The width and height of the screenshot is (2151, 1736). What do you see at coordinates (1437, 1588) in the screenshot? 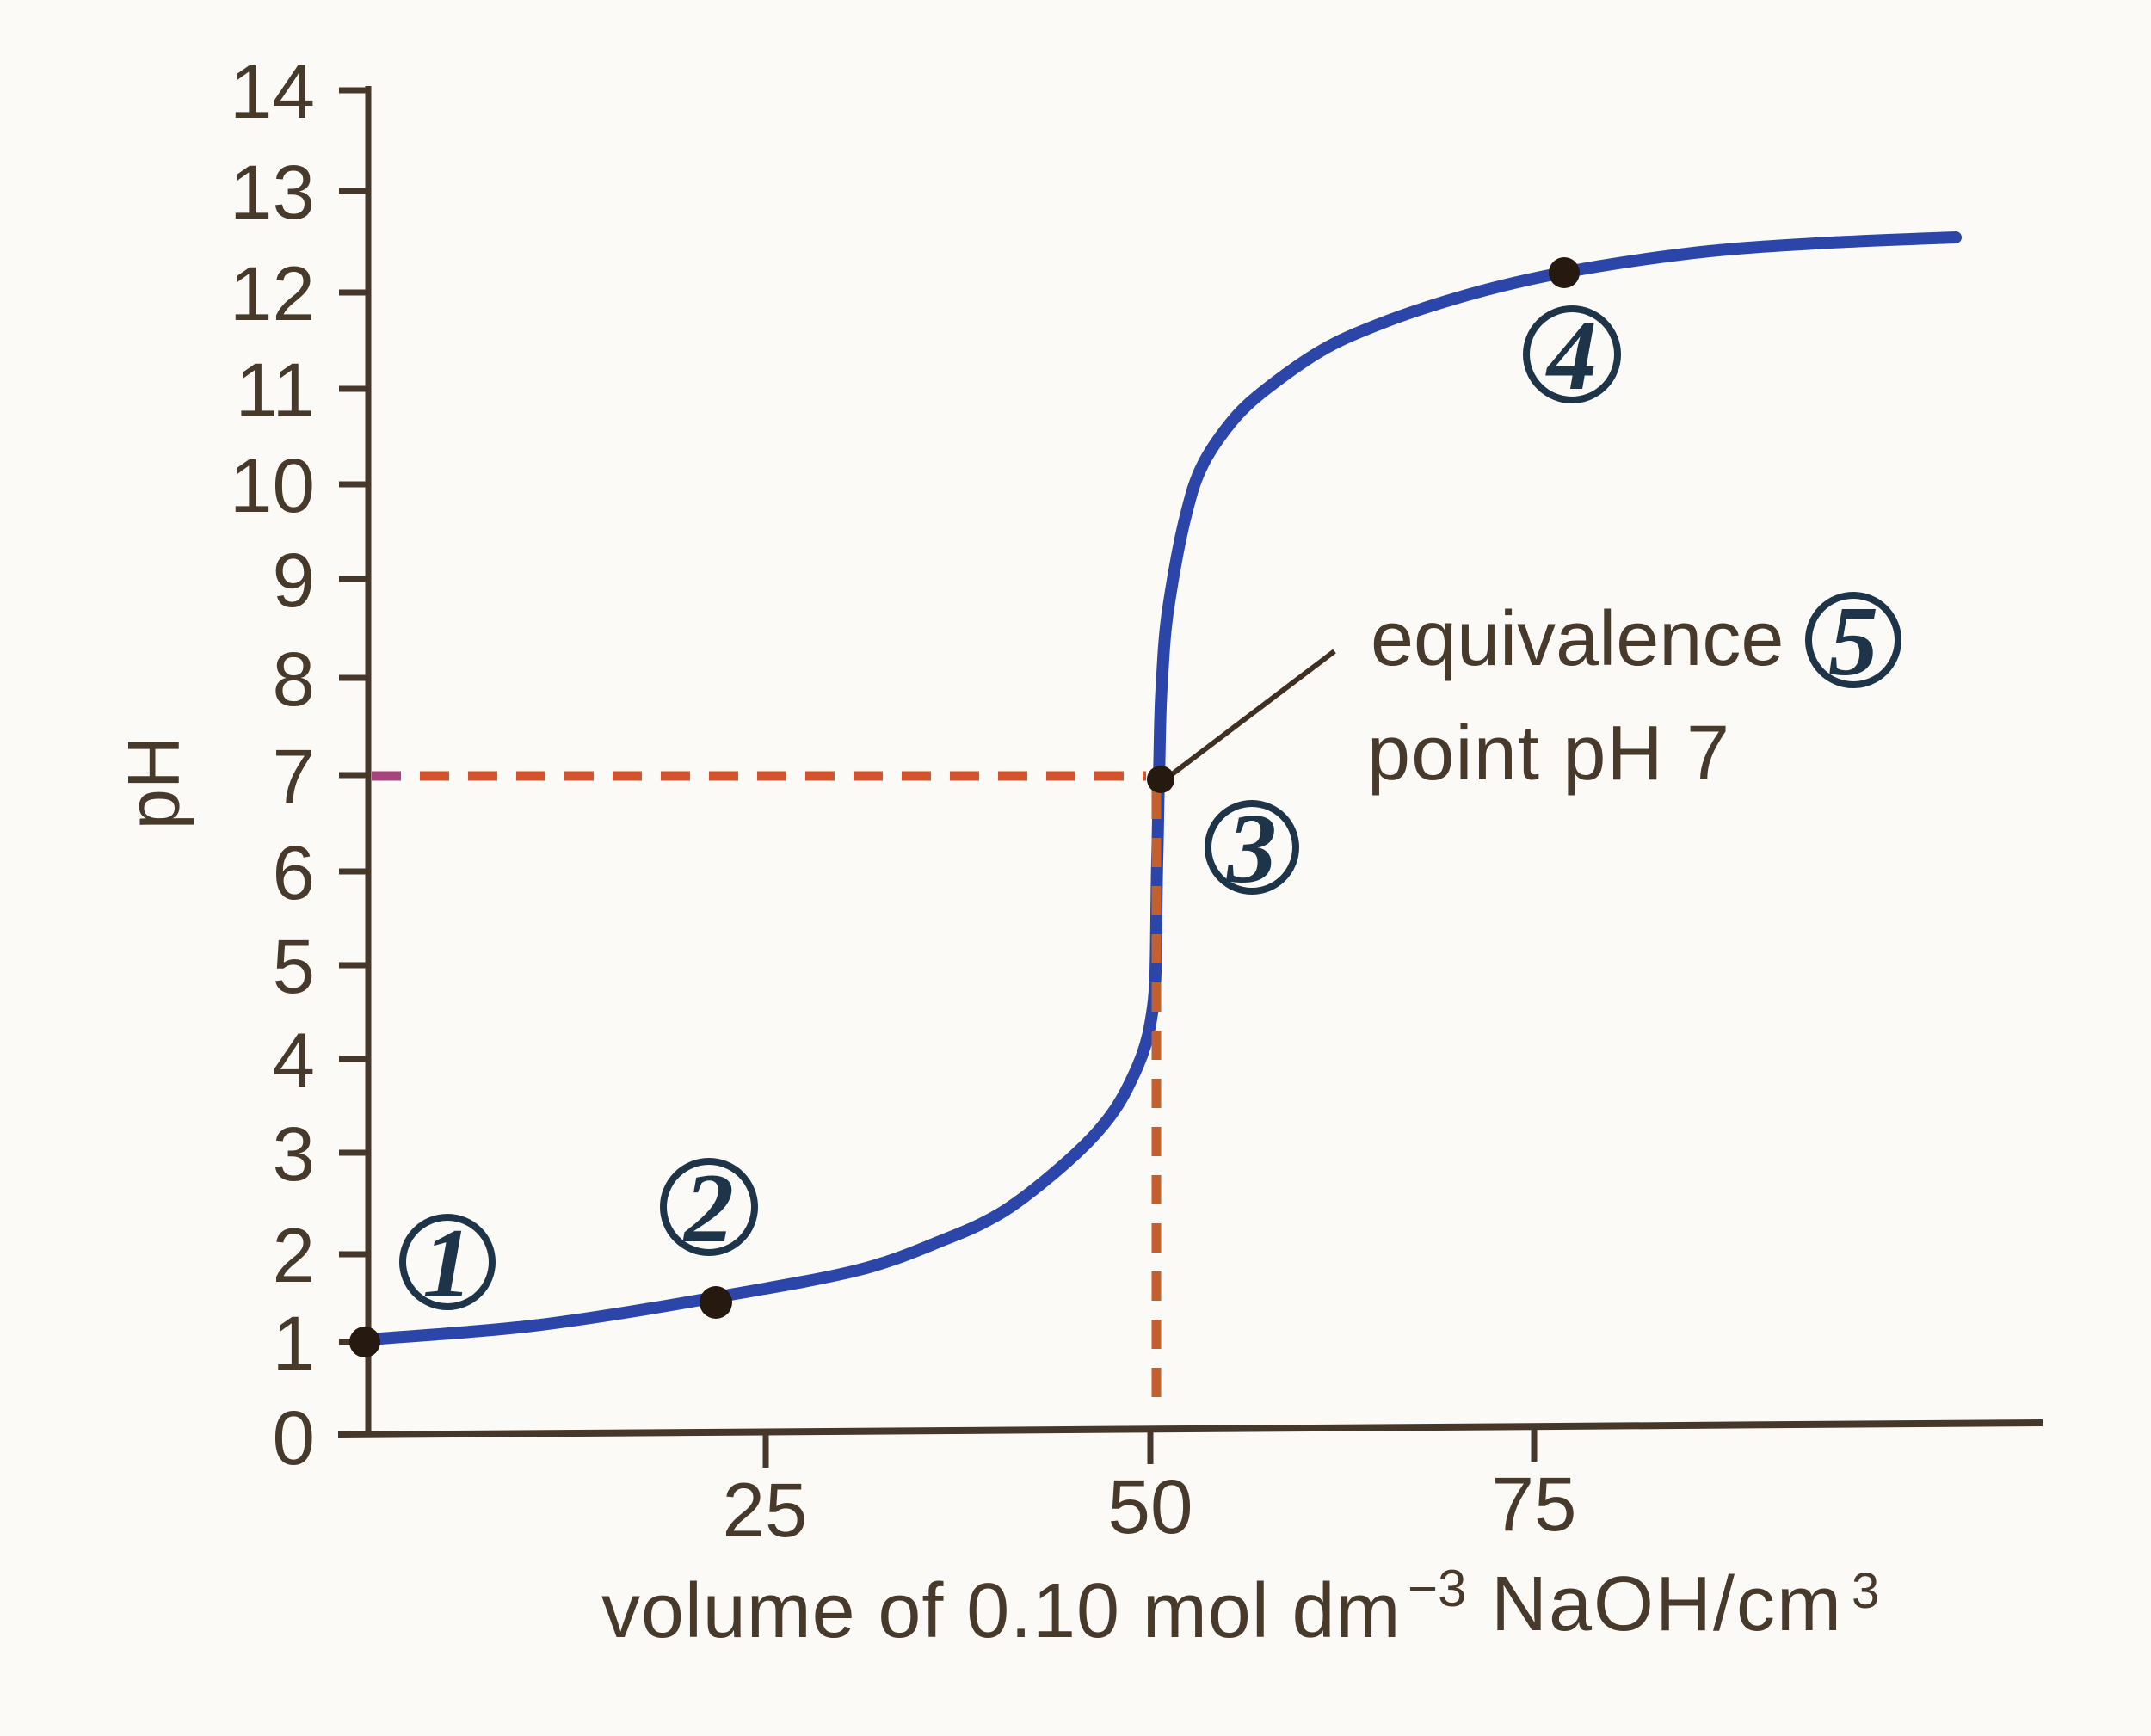
I see `svg-text: −3` at bounding box center [1437, 1588].